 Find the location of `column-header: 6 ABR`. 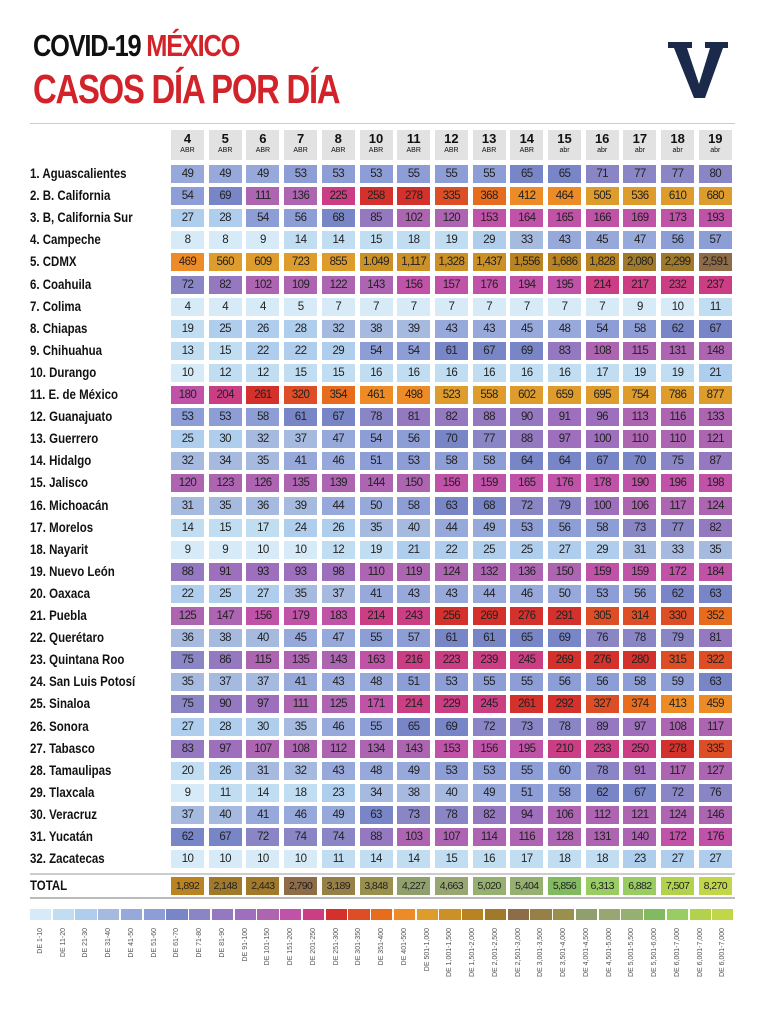

column-header: 6 ABR is located at coordinates (263, 145).